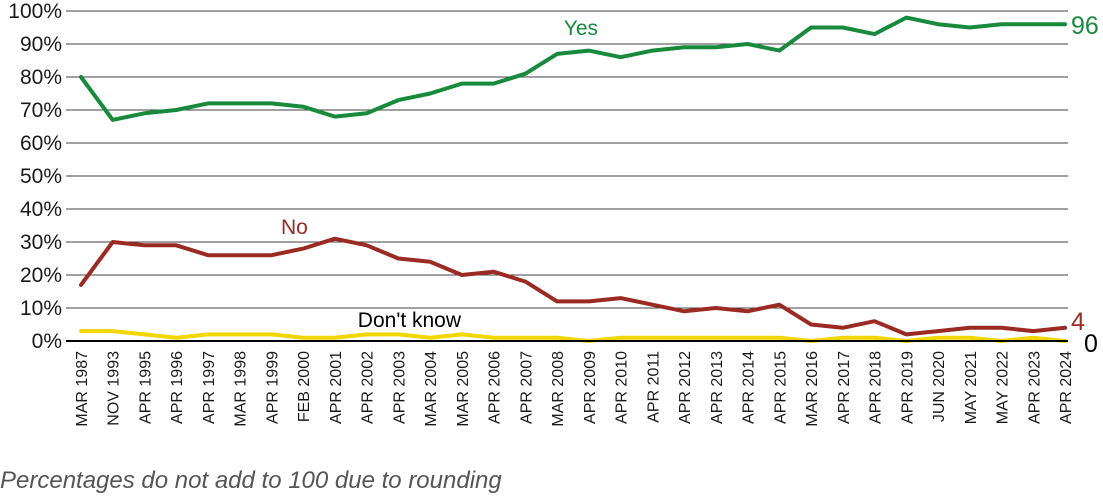 The height and width of the screenshot is (503, 1103). Describe the element at coordinates (844, 387) in the screenshot. I see `x-tick-label: APR 2017` at that location.